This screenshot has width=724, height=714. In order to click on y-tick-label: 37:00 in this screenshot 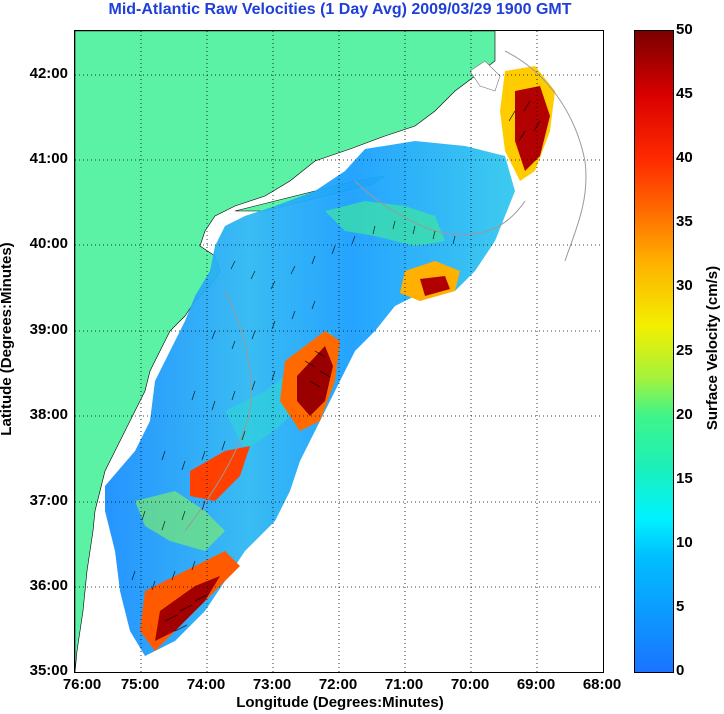, I will do `click(48, 500)`.